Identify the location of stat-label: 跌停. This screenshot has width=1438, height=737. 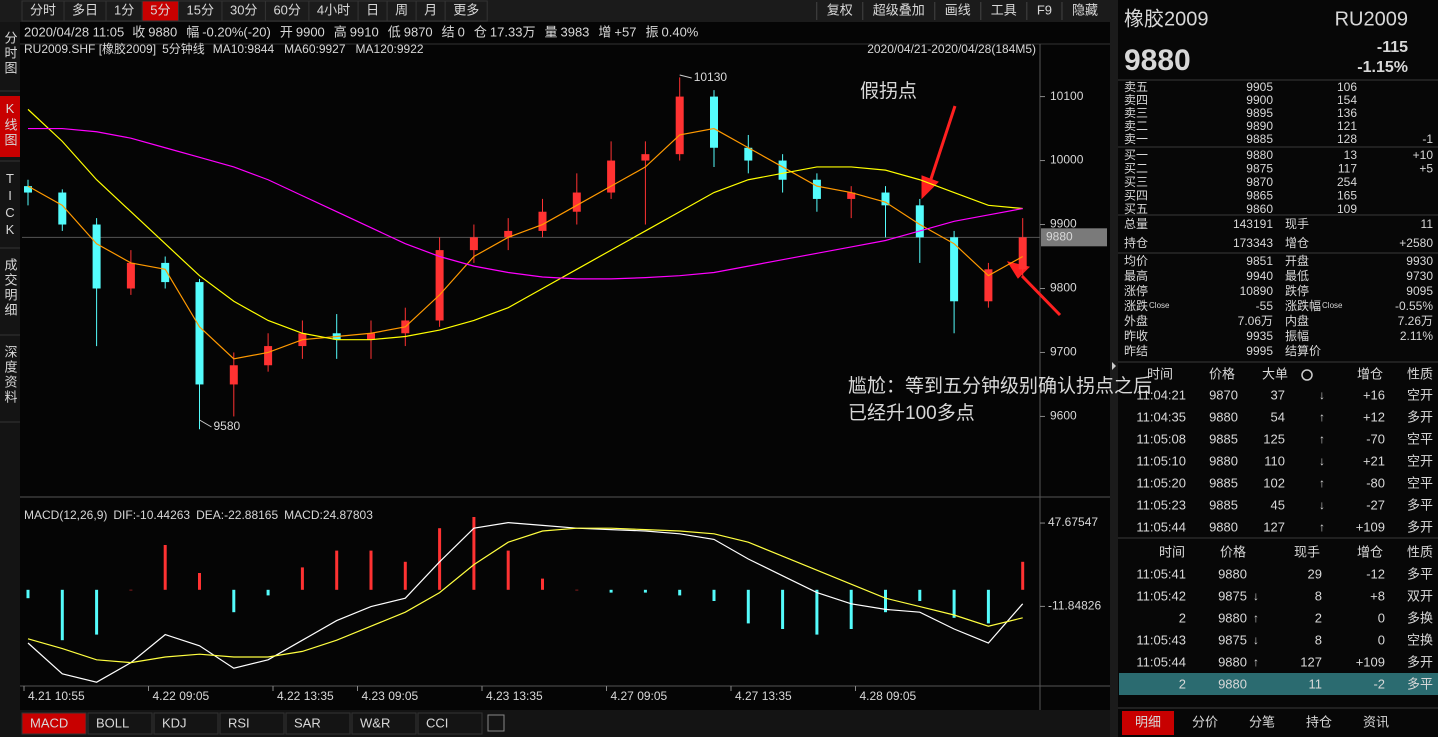
(1297, 290).